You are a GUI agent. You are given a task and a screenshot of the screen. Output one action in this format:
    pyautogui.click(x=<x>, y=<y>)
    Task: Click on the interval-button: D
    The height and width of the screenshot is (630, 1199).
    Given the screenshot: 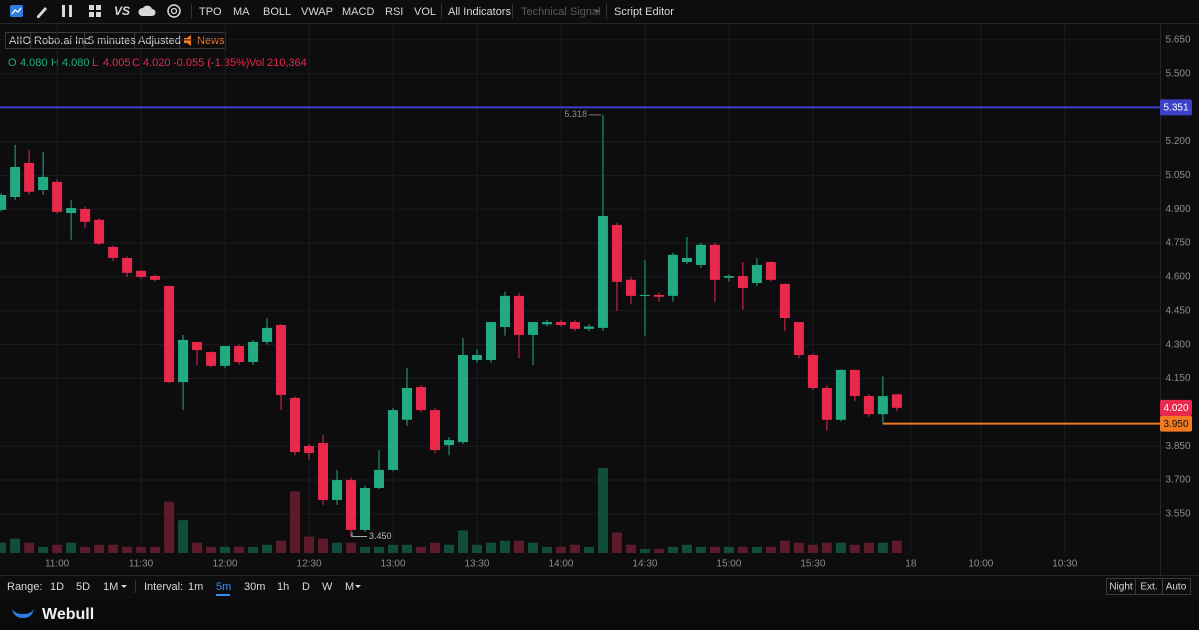 What is the action you would take?
    pyautogui.click(x=306, y=587)
    